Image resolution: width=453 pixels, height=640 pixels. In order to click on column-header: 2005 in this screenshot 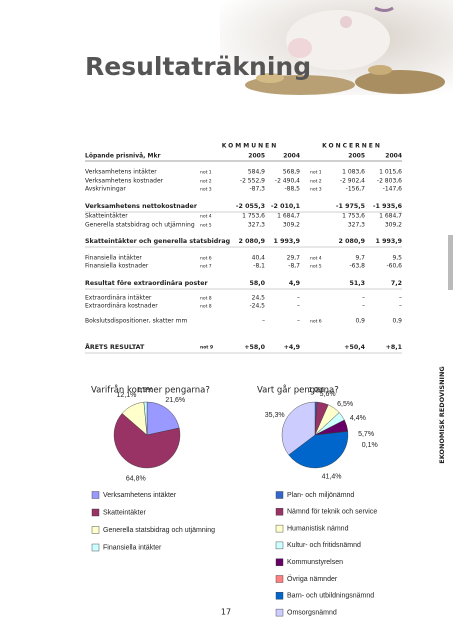, I will do `click(256, 156)`.